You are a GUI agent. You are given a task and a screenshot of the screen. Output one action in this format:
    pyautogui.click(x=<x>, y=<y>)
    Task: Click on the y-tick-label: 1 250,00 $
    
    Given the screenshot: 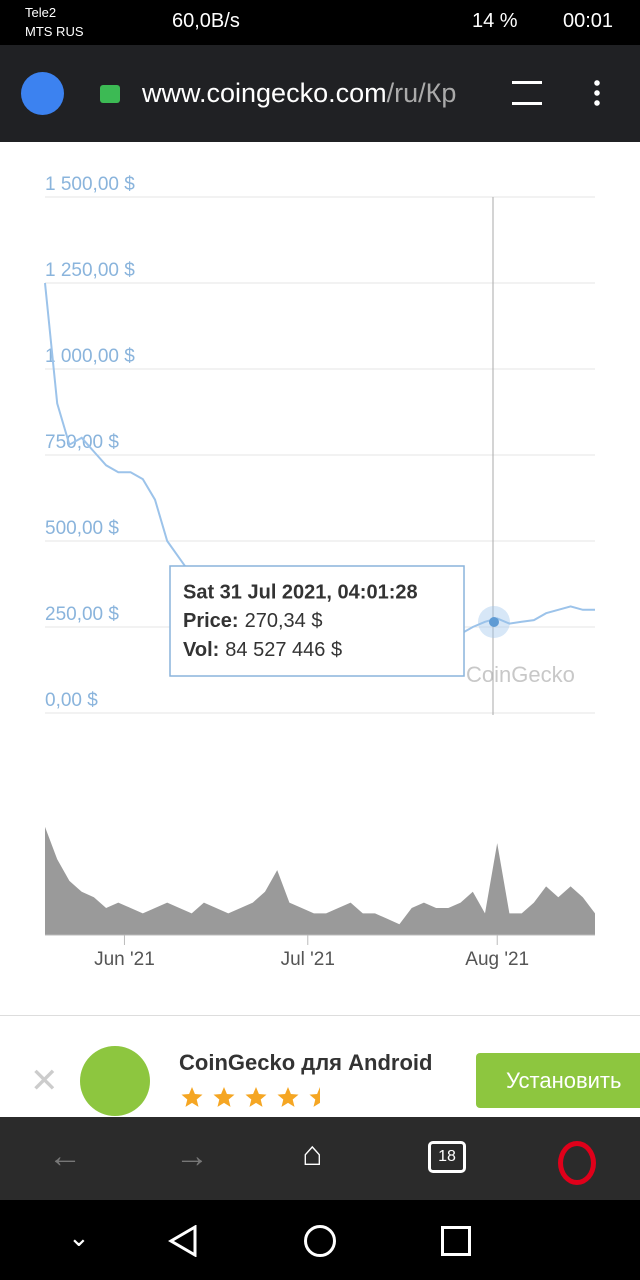 What is the action you would take?
    pyautogui.click(x=90, y=270)
    